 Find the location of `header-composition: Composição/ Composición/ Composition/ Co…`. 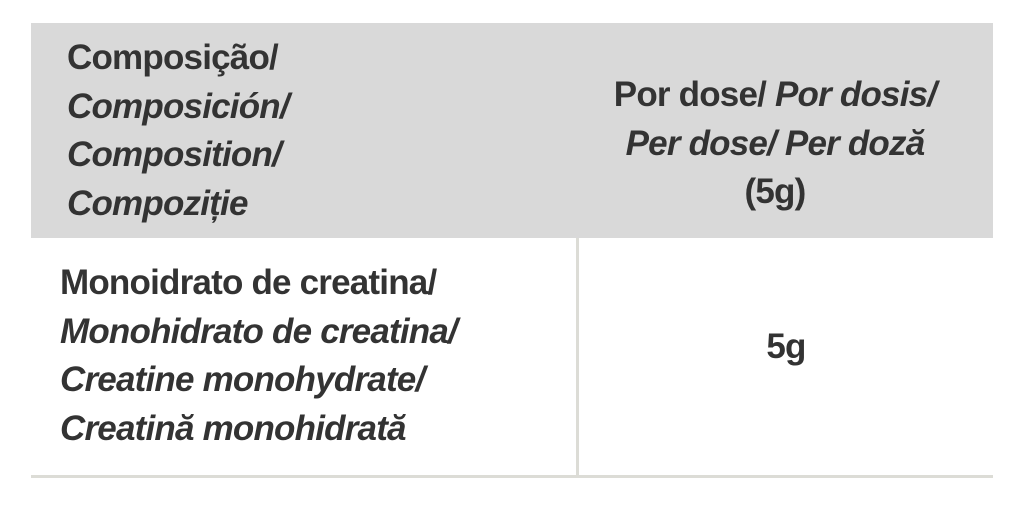

header-composition: Composição/ Composición/ Composition/ Co… is located at coordinates (178, 131).